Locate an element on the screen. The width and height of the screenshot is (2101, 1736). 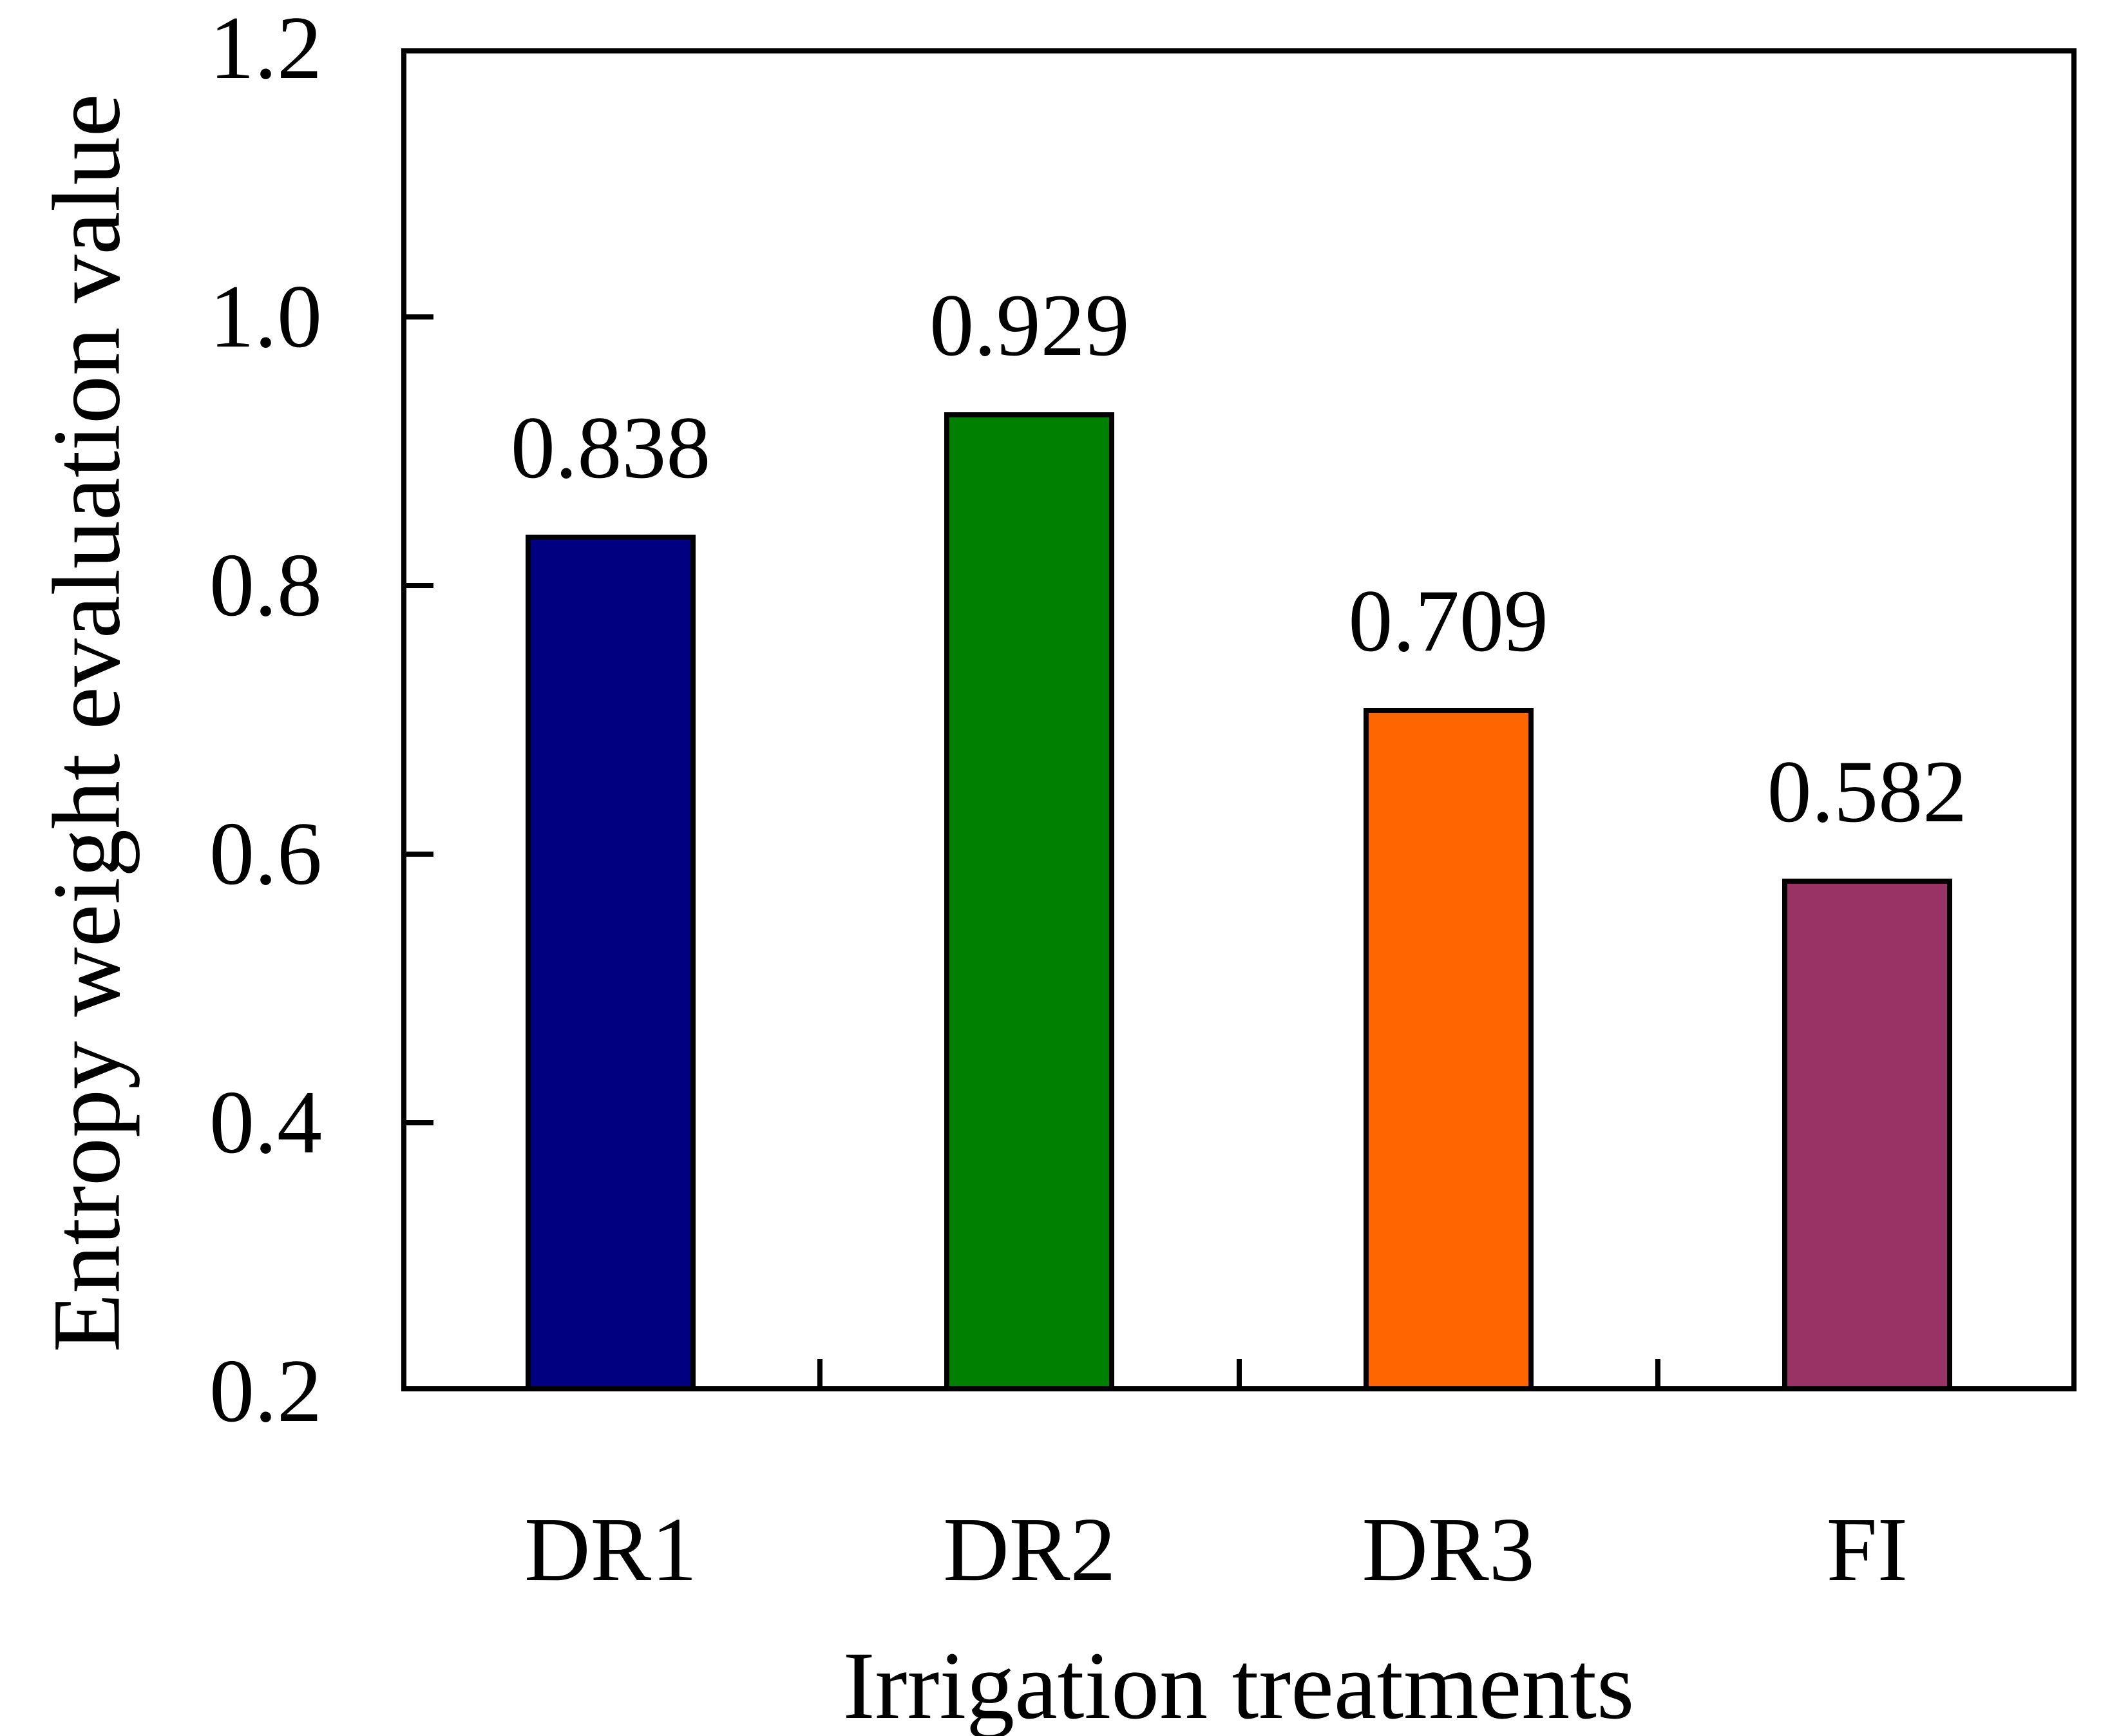
y-tick-label: 0.2 is located at coordinates (265, 1391).